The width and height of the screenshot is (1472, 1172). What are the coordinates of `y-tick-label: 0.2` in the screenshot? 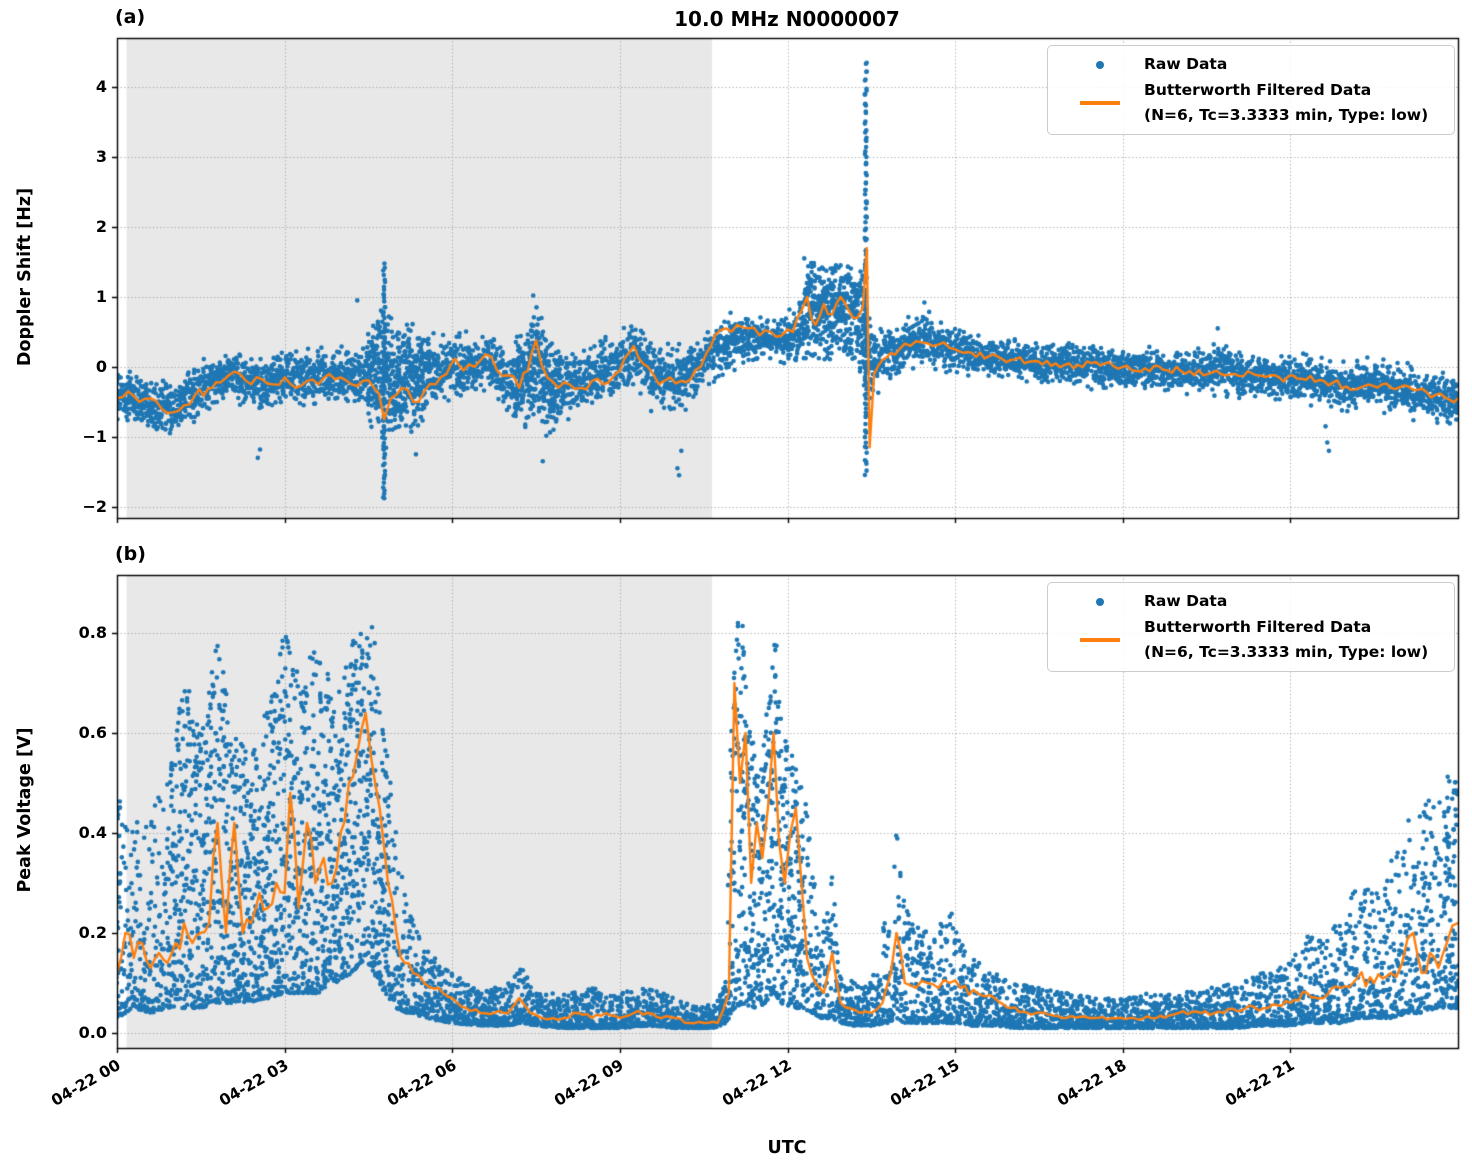 It's located at (92, 932).